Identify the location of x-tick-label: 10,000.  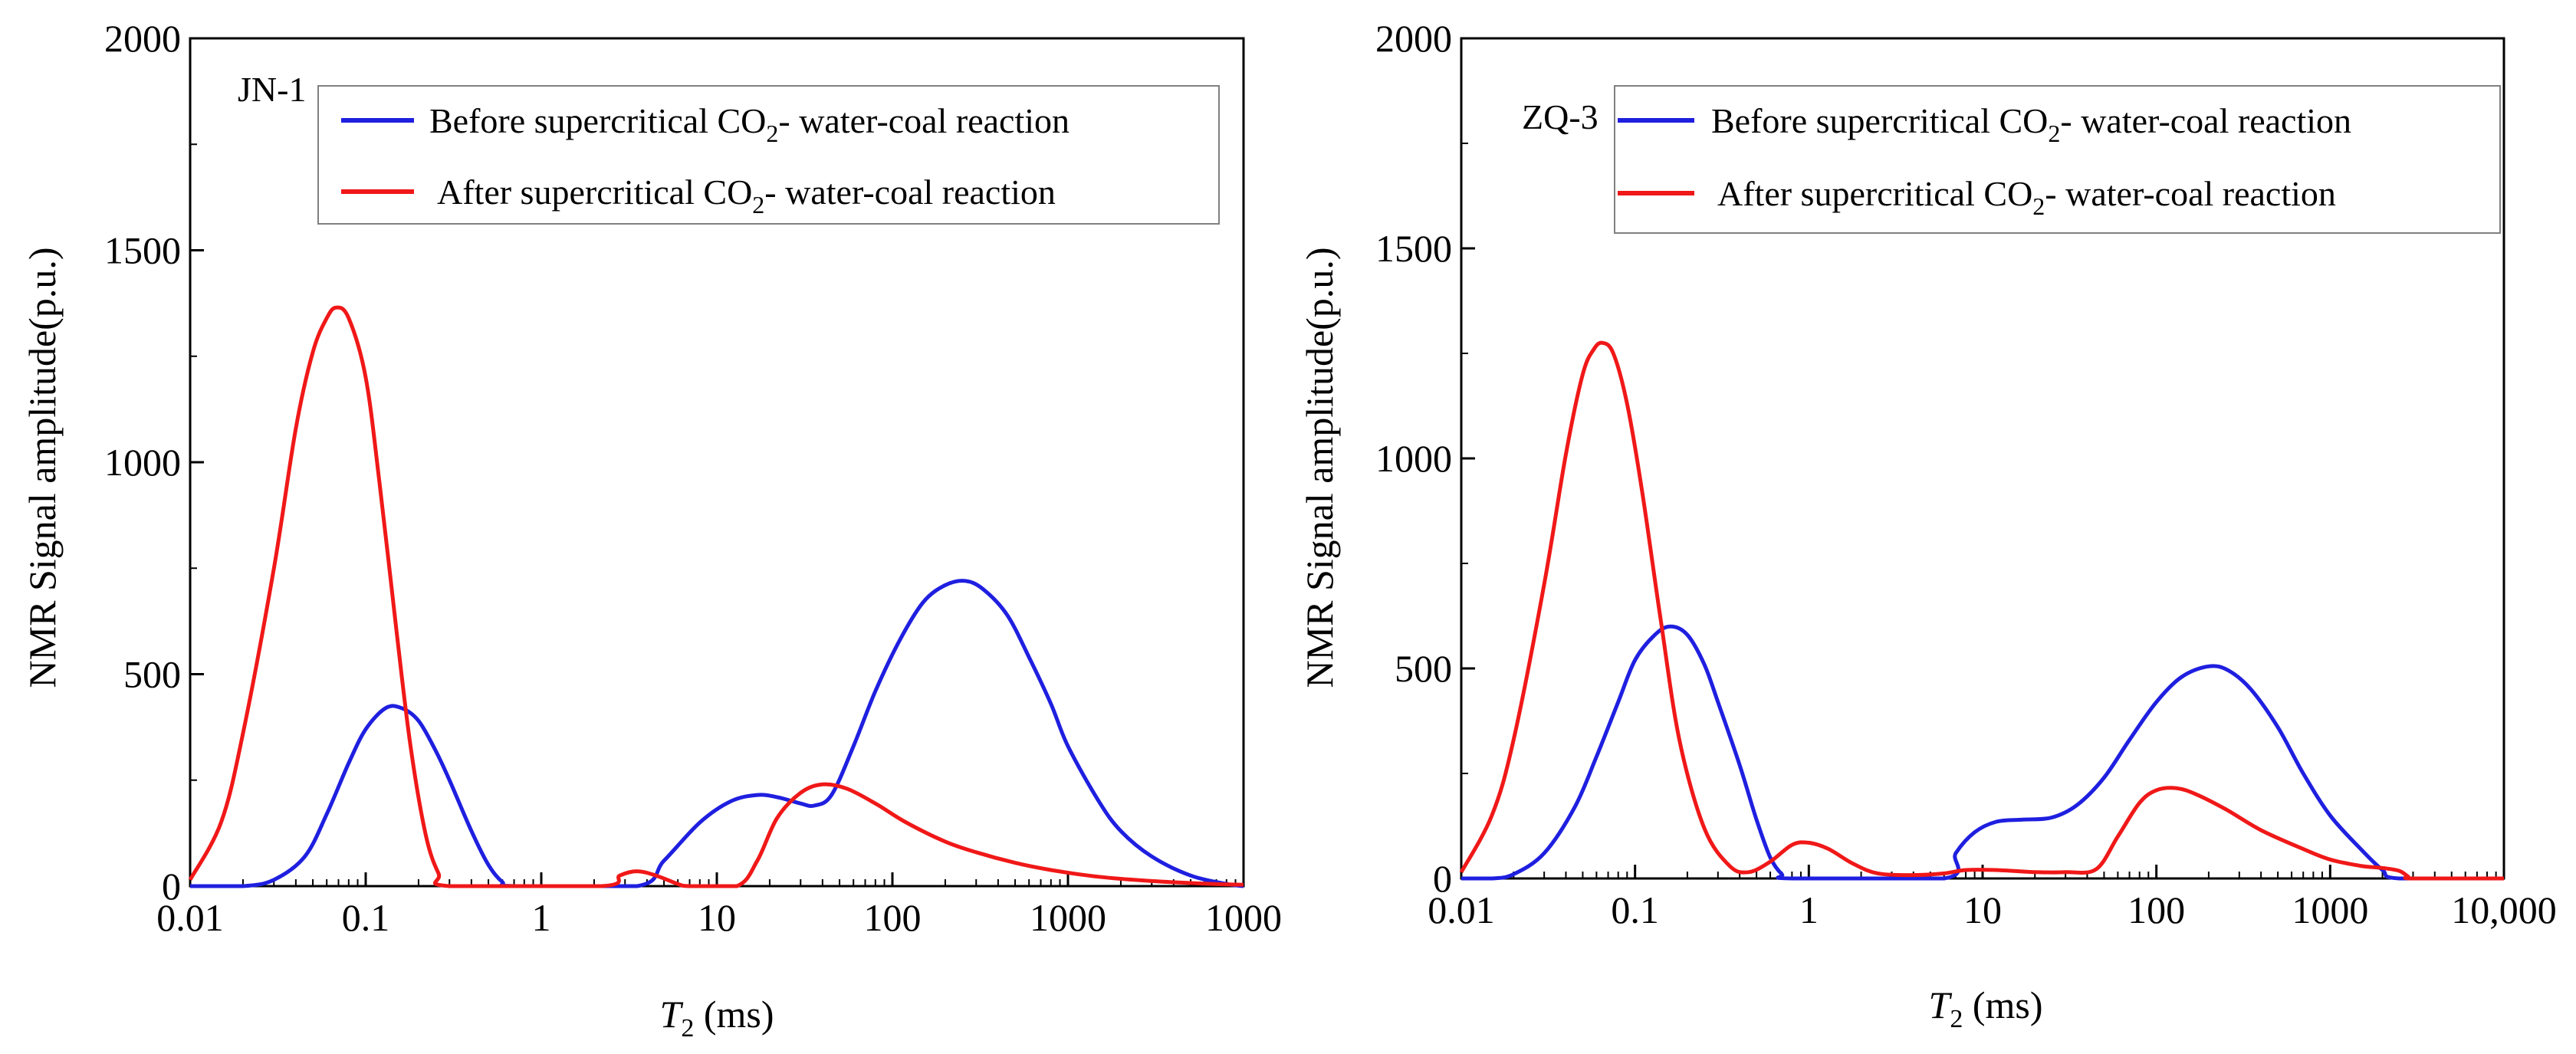
(2504, 909).